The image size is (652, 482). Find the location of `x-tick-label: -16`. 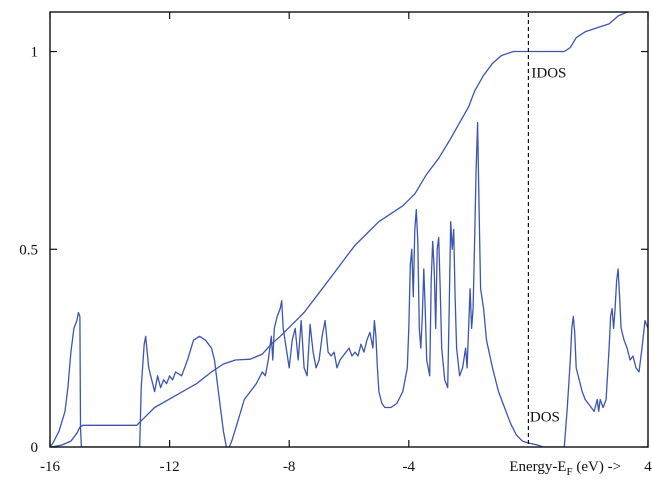

x-tick-label: -16 is located at coordinates (50, 467).